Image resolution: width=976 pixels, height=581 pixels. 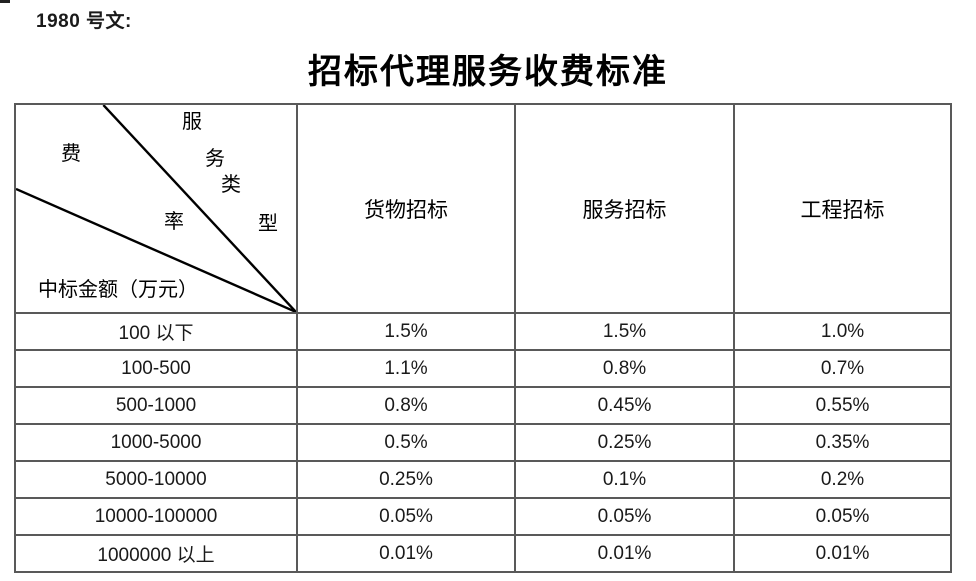 I want to click on corner-cell-content: 费 率 服 务 类 型 中标金额（万元）, so click(x=156, y=208).